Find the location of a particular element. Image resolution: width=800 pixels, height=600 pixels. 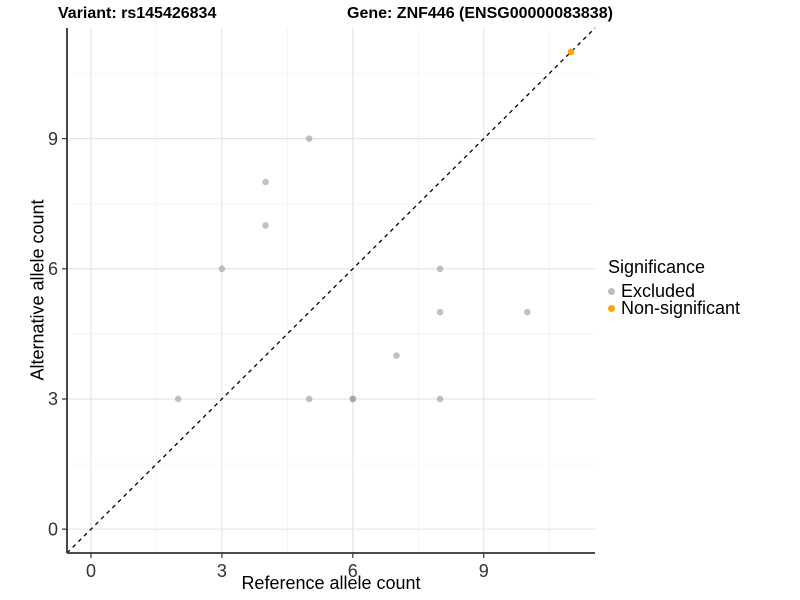

legend-item-label: Excluded is located at coordinates (658, 291).